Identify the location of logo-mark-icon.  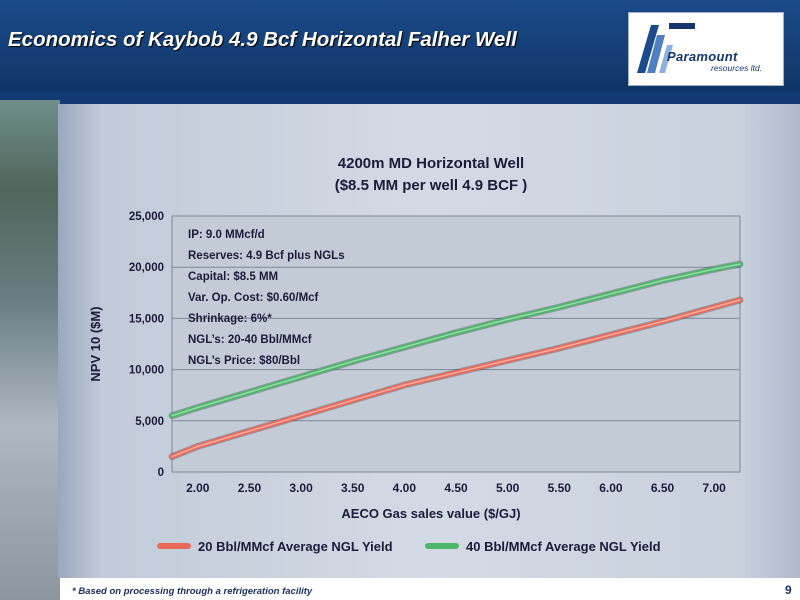
(666, 48).